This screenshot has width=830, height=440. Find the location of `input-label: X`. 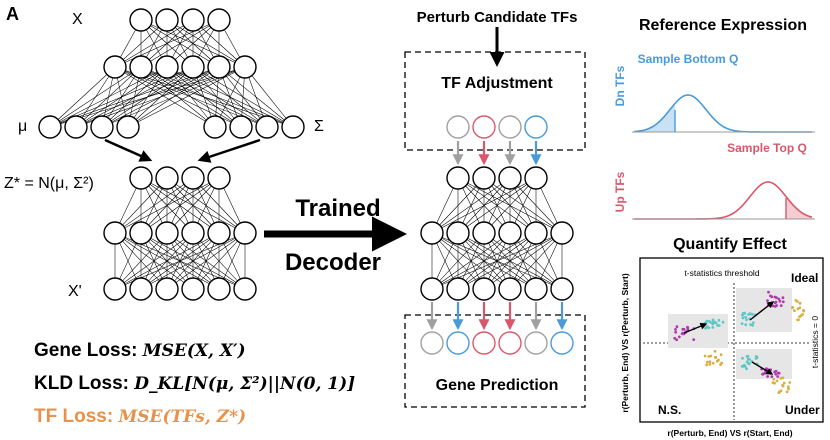

input-label: X is located at coordinates (77, 19).